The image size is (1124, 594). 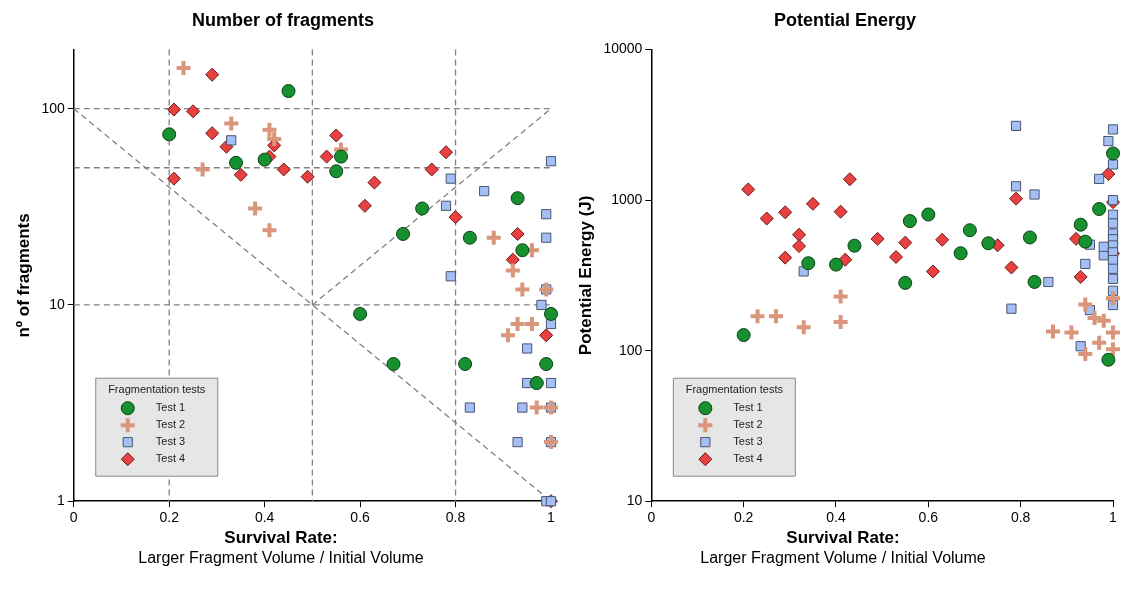 What do you see at coordinates (60, 500) in the screenshot?
I see `y-tick-label: 1` at bounding box center [60, 500].